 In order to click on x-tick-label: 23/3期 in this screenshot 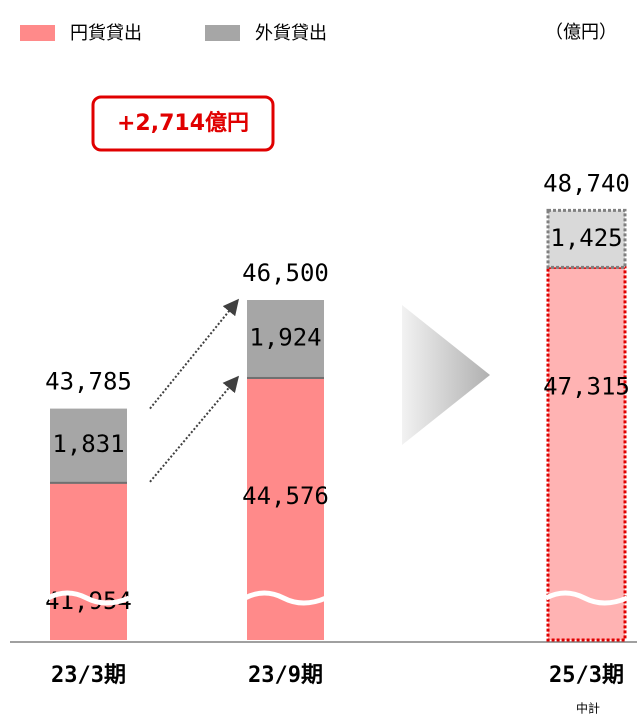, I will do `click(88, 675)`.